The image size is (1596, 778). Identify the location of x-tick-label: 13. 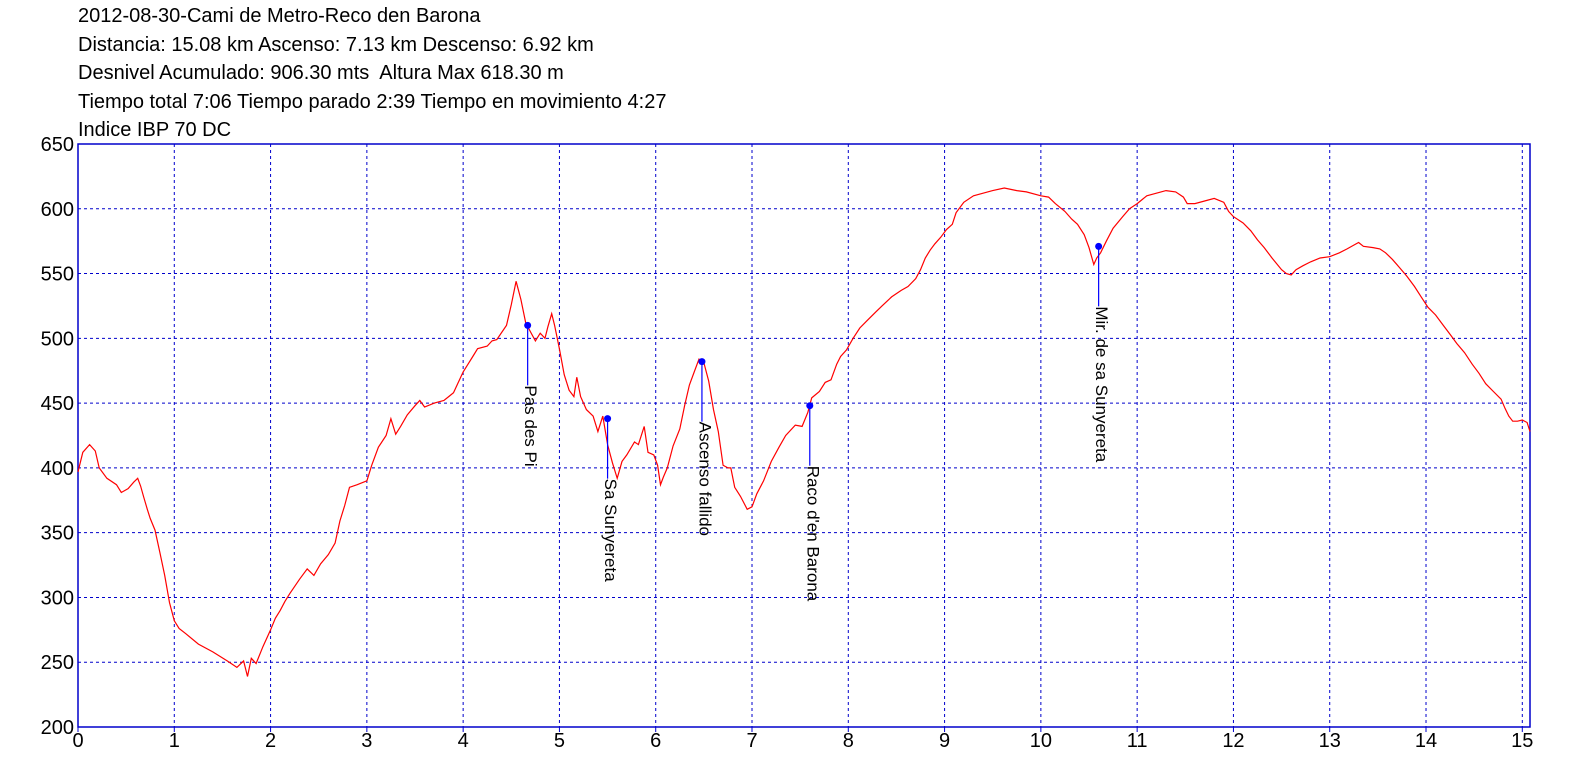
(1330, 741).